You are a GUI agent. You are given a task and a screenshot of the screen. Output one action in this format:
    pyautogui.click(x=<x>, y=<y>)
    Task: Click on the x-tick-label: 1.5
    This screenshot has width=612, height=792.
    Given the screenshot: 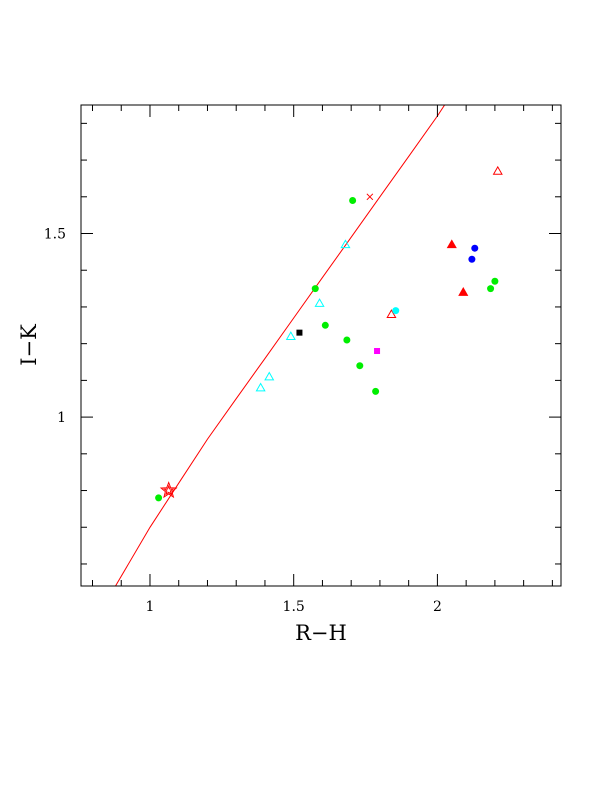 What is the action you would take?
    pyautogui.click(x=294, y=607)
    